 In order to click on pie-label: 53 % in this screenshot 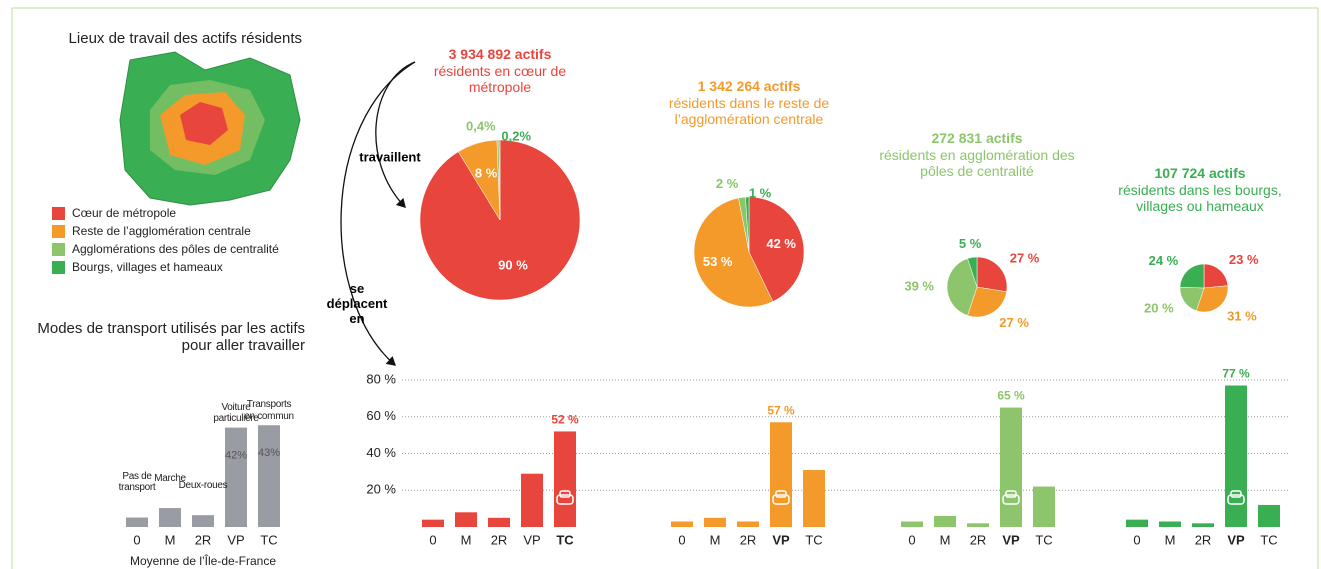, I will do `click(718, 261)`.